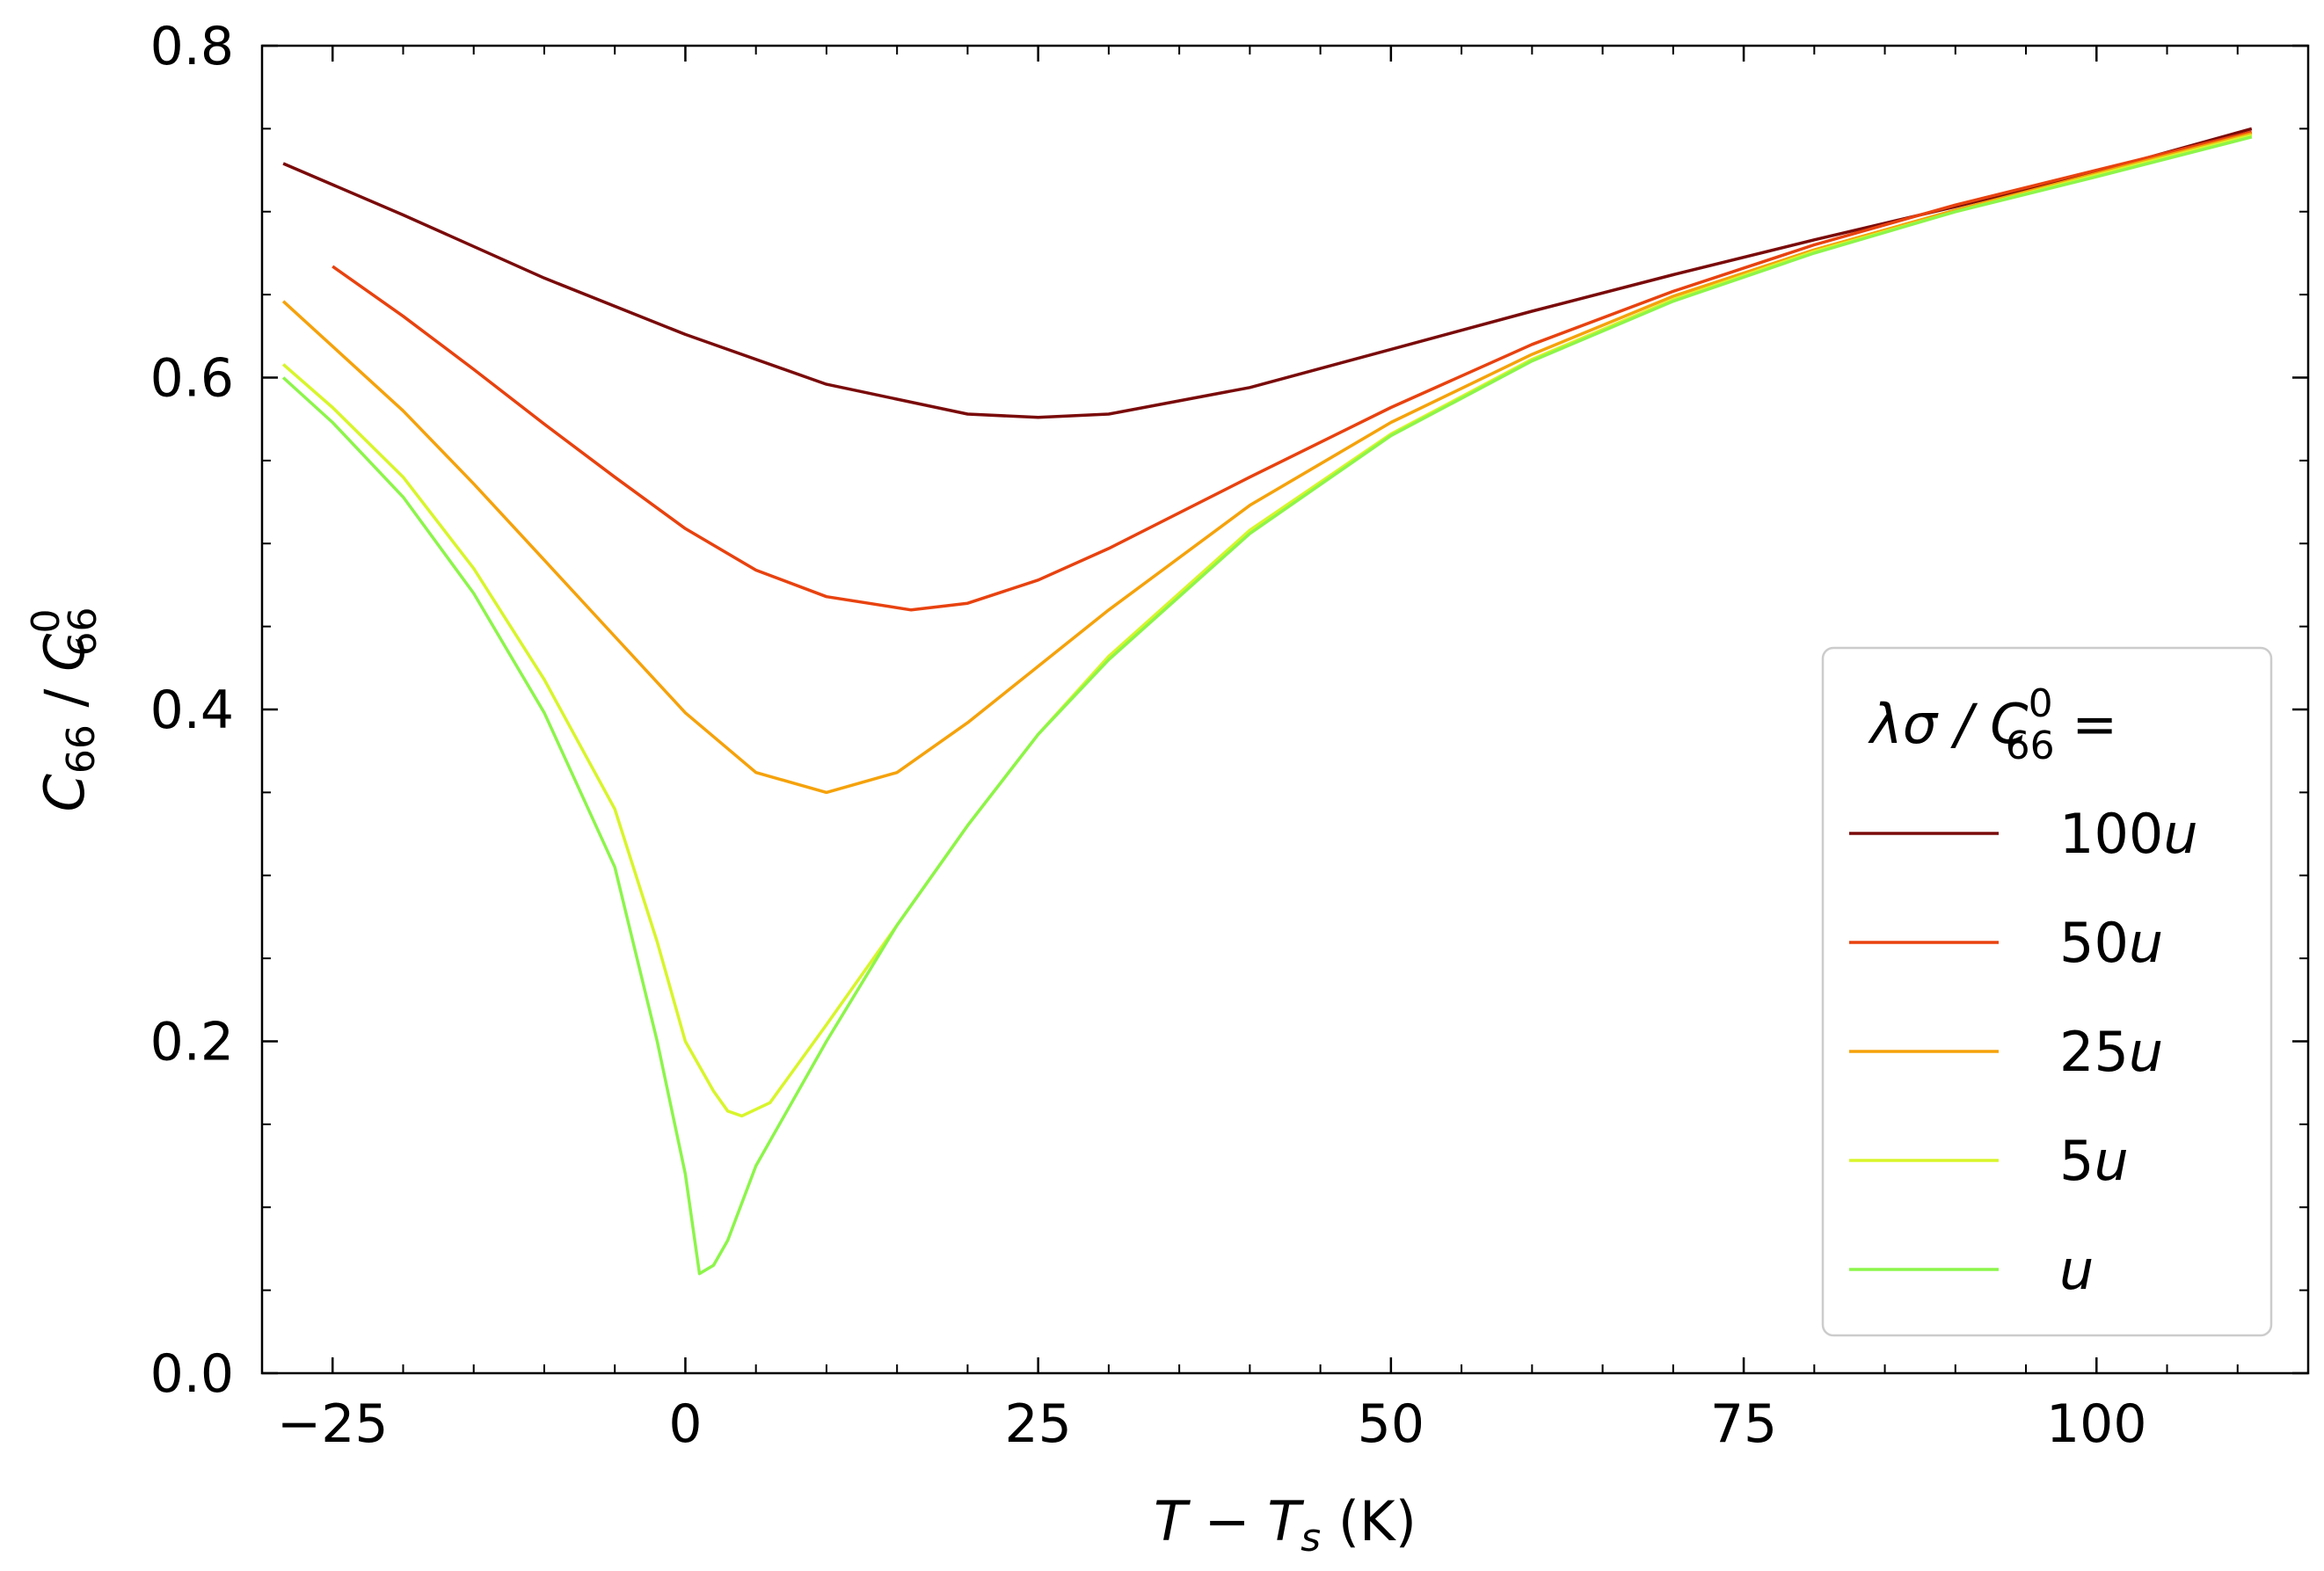 This screenshot has width=2324, height=1571. Describe the element at coordinates (2077, 1270) in the screenshot. I see `legend-label-u: u` at that location.